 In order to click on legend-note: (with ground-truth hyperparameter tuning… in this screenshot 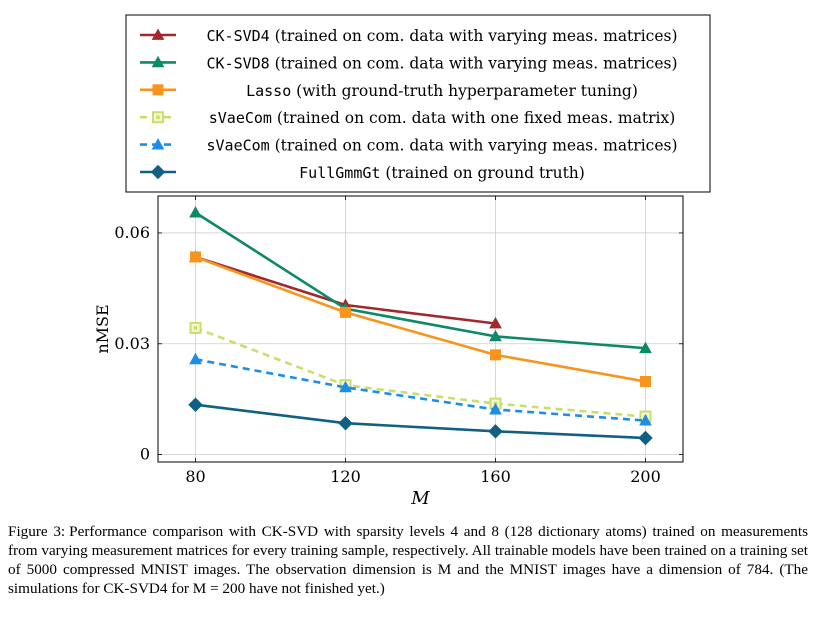, I will do `click(464, 91)`.